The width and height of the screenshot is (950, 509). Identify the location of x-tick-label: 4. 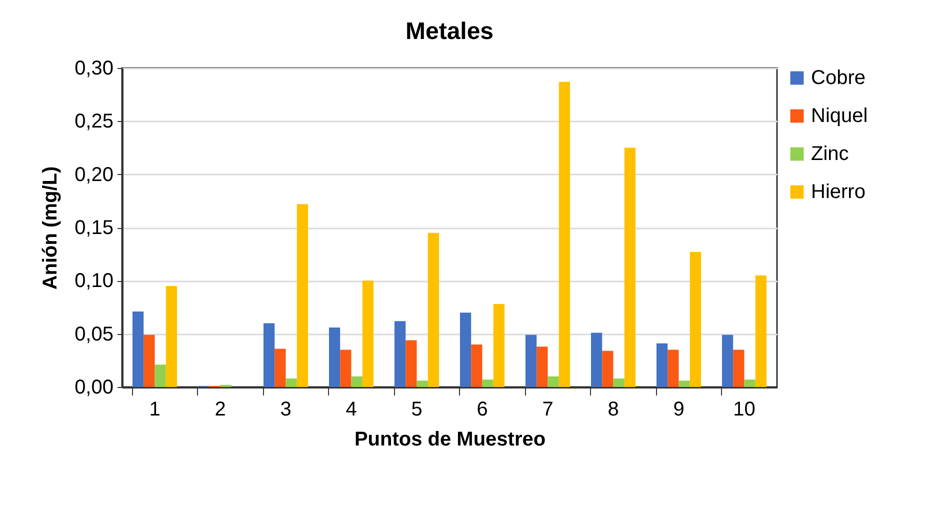
(351, 409).